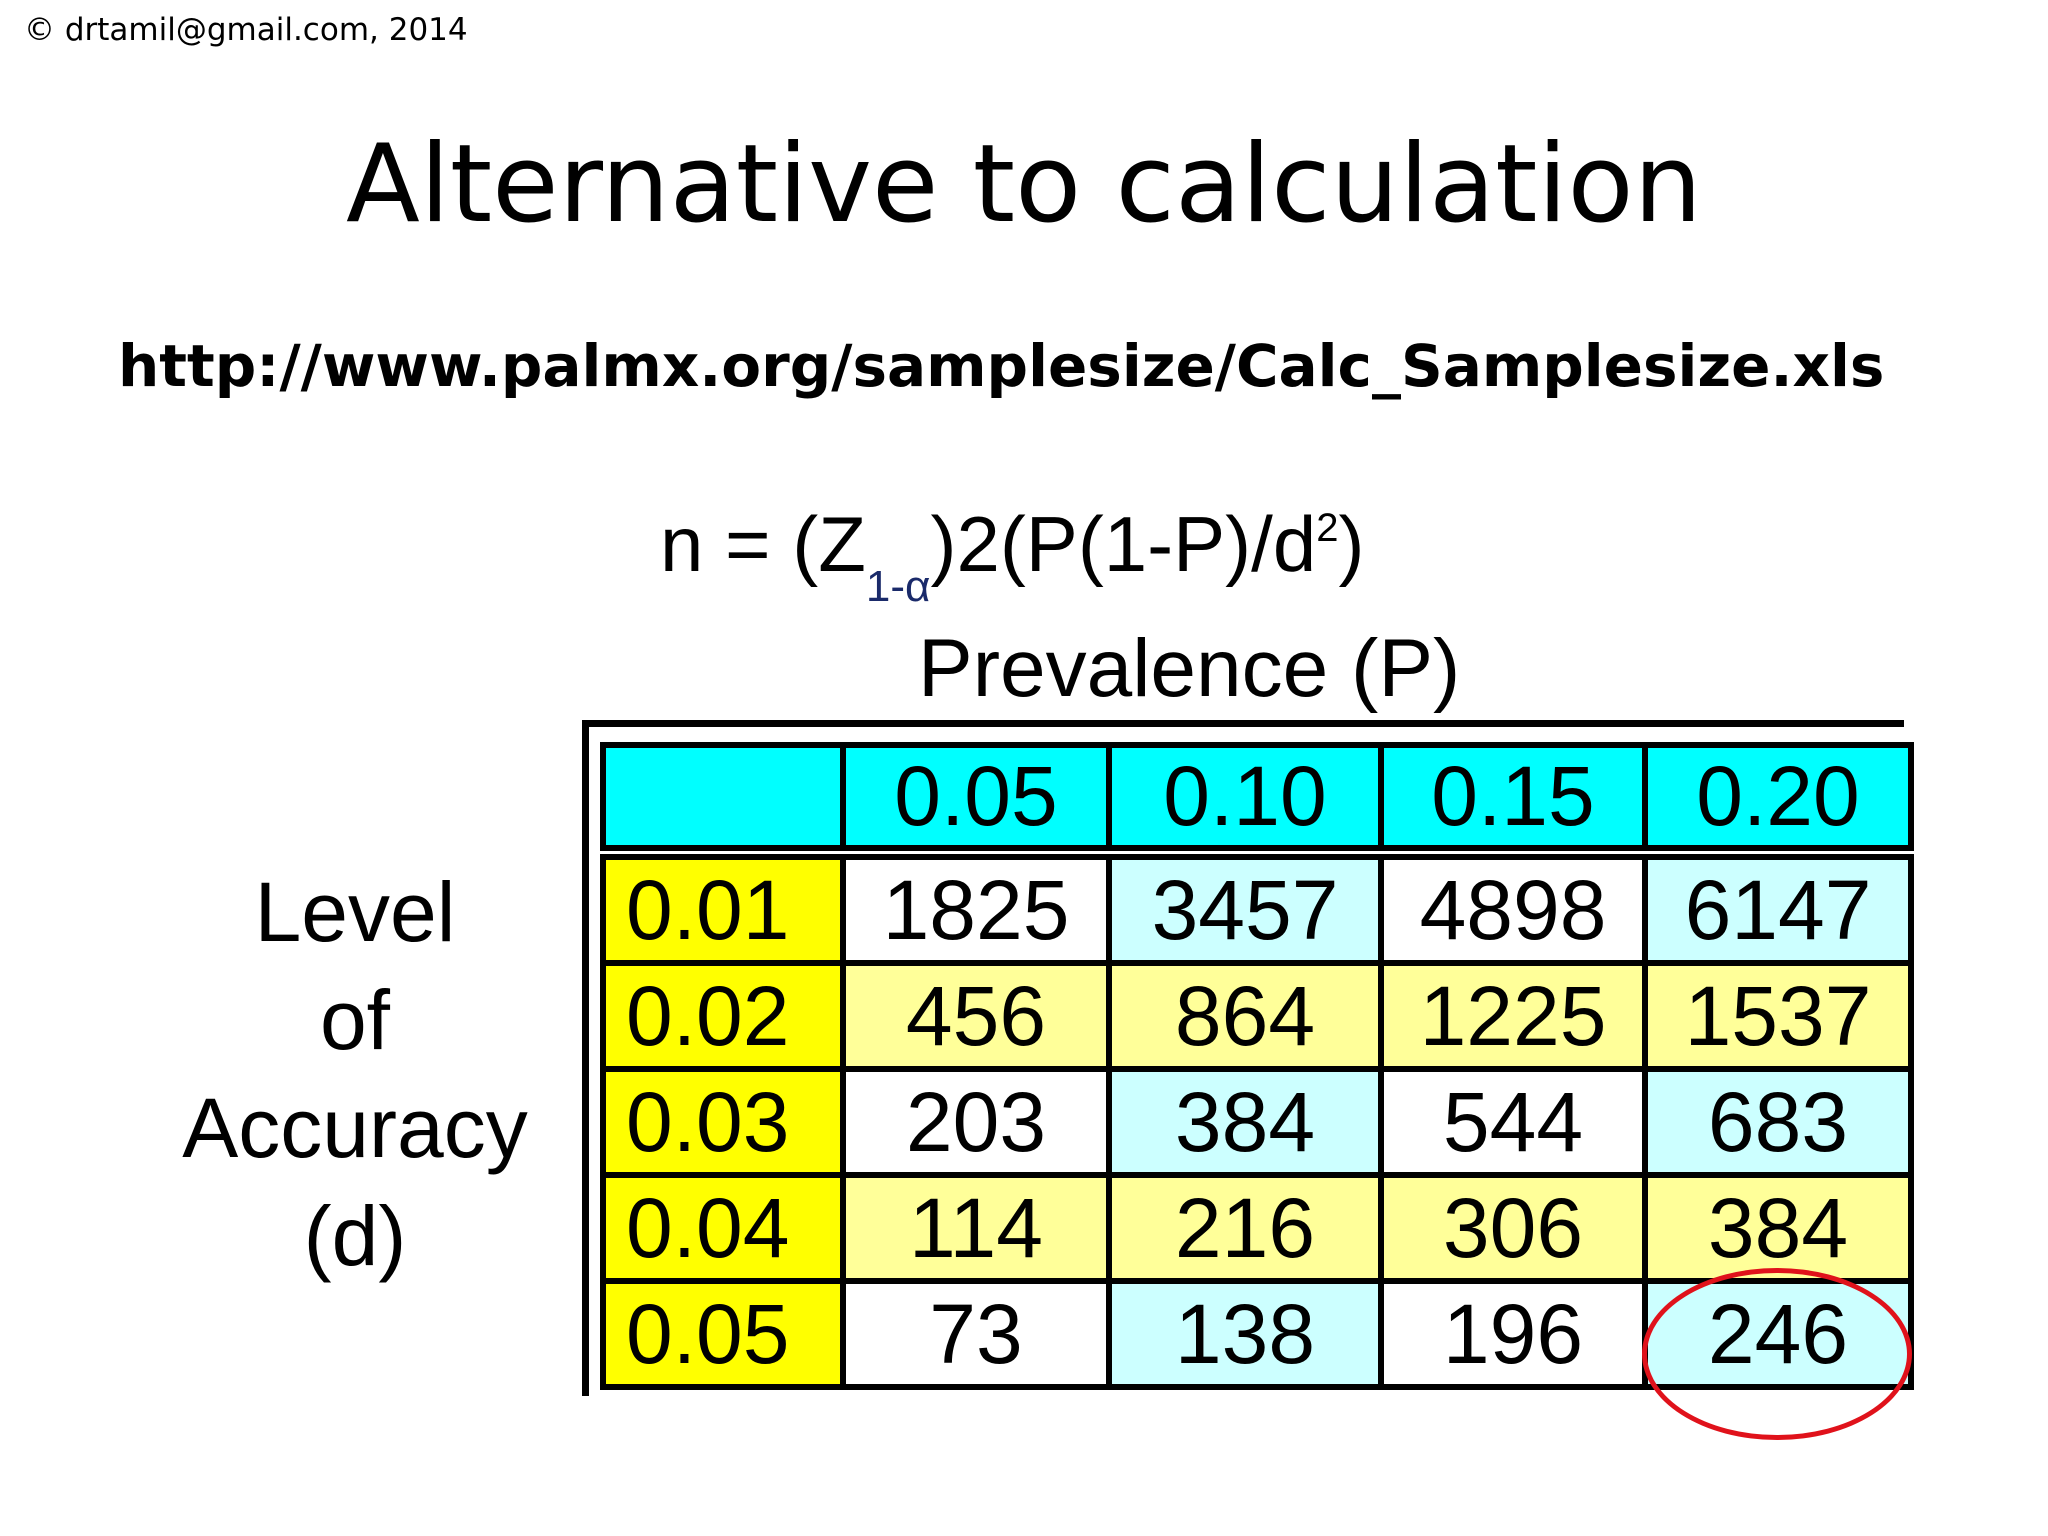 The image size is (2048, 1536). What do you see at coordinates (723, 1122) in the screenshot?
I see `accuracy-cell: 0.03` at bounding box center [723, 1122].